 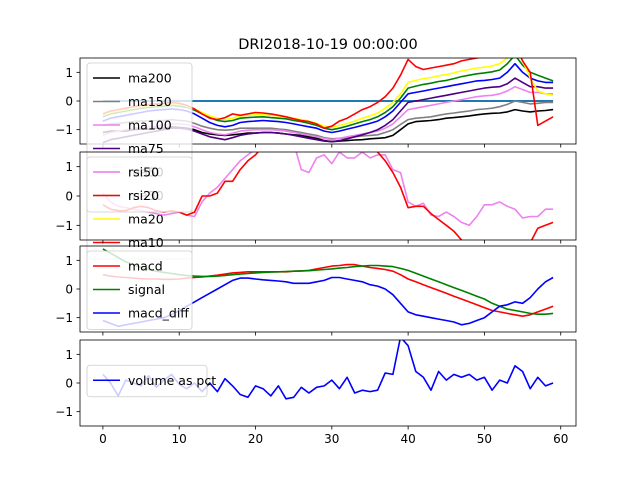 I want to click on legend-label: volume as pct, so click(x=172, y=380).